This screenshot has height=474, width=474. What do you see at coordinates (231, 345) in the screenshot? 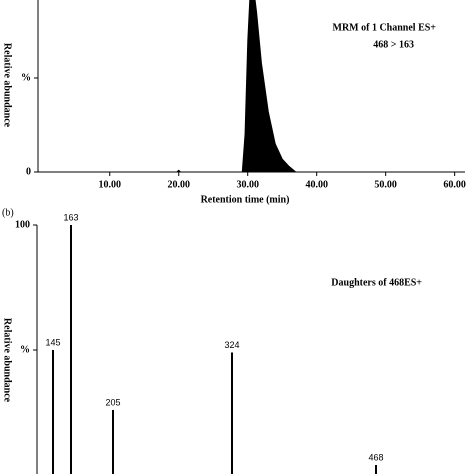
I see `data-label: 324` at bounding box center [231, 345].